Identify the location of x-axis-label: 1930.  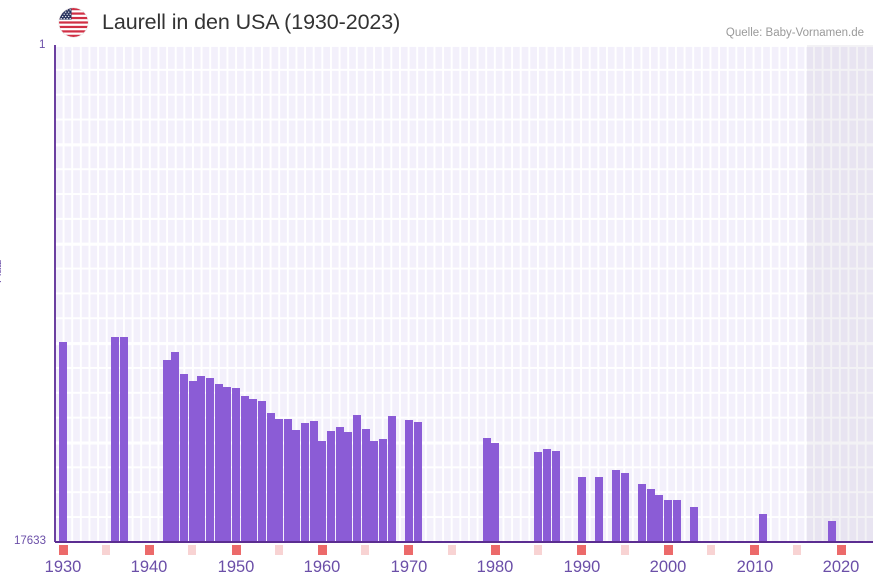
(63, 567).